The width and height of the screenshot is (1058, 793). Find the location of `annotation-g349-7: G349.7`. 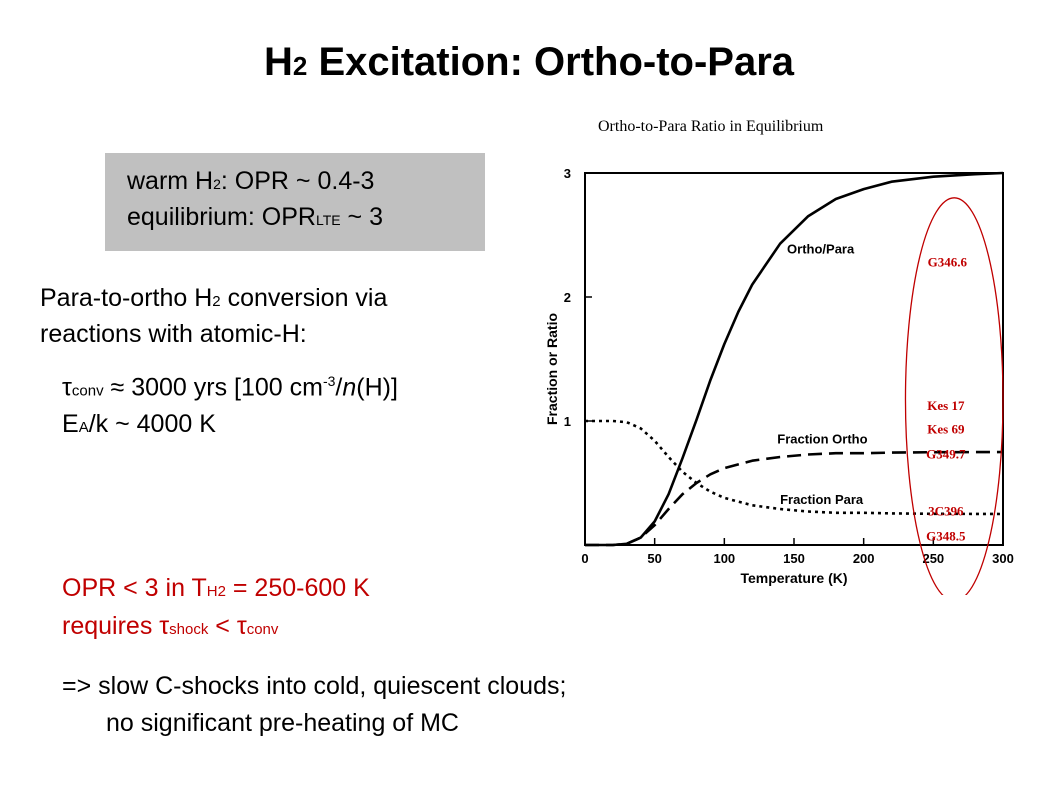

annotation-g349-7: G349.7 is located at coordinates (946, 453).